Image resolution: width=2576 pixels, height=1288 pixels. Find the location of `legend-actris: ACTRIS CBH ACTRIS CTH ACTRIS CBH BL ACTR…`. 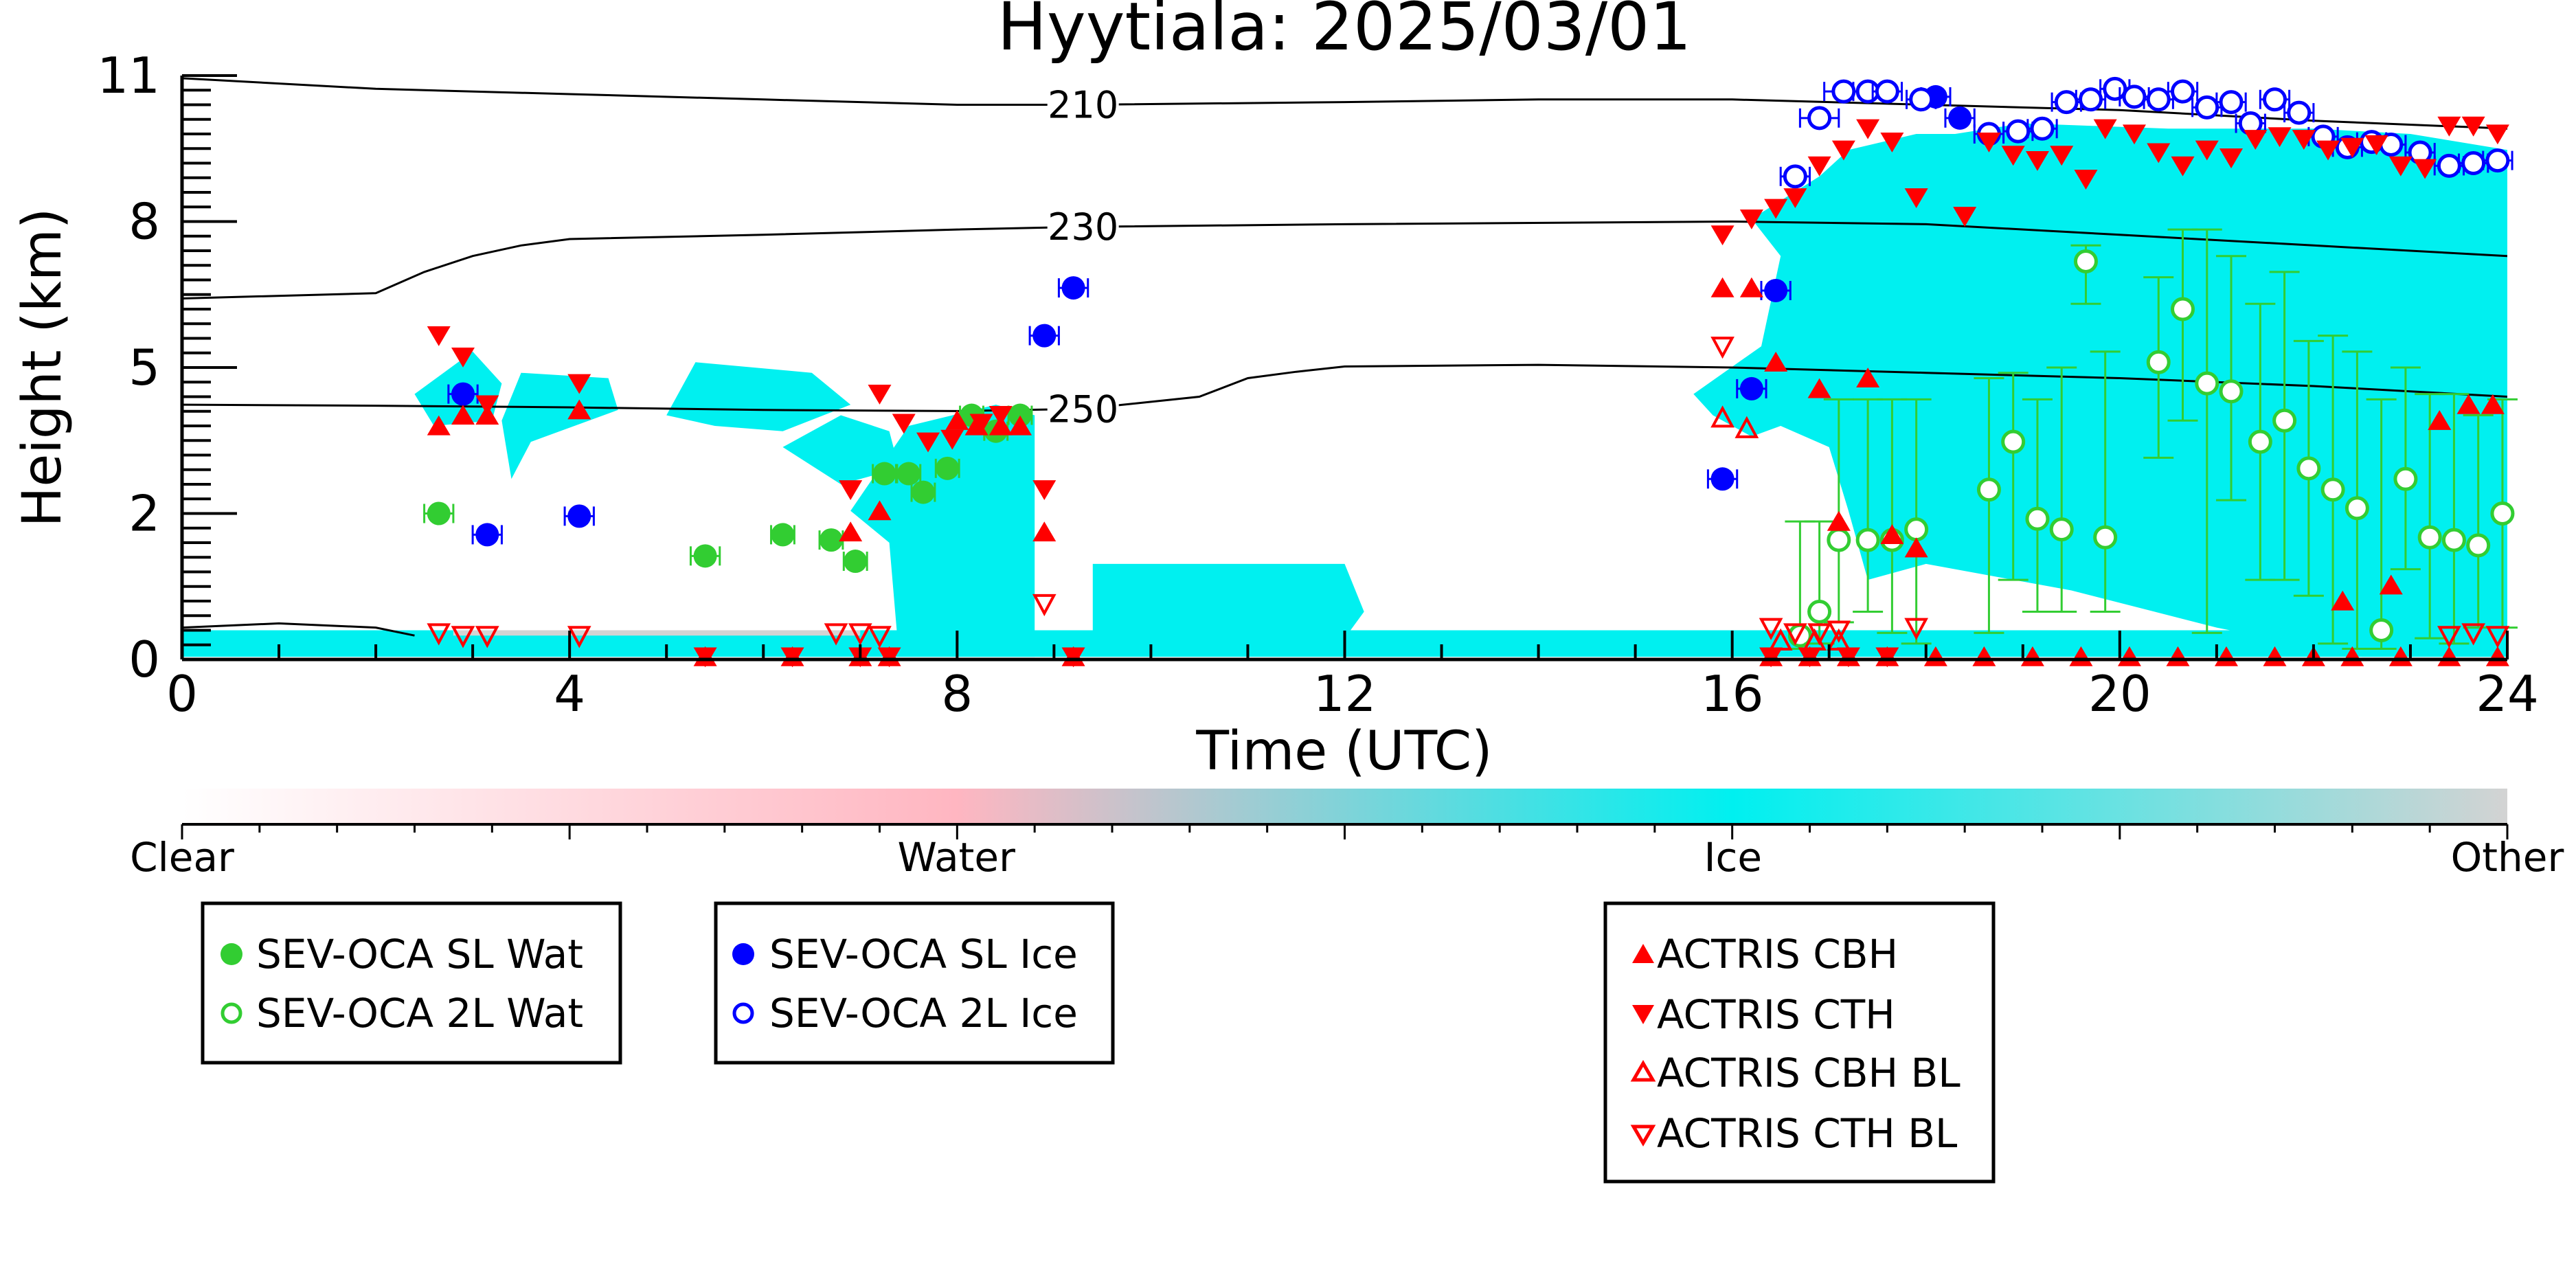

legend-actris: ACTRIS CBH ACTRIS CTH ACTRIS CBH BL ACTR… is located at coordinates (1799, 1042).